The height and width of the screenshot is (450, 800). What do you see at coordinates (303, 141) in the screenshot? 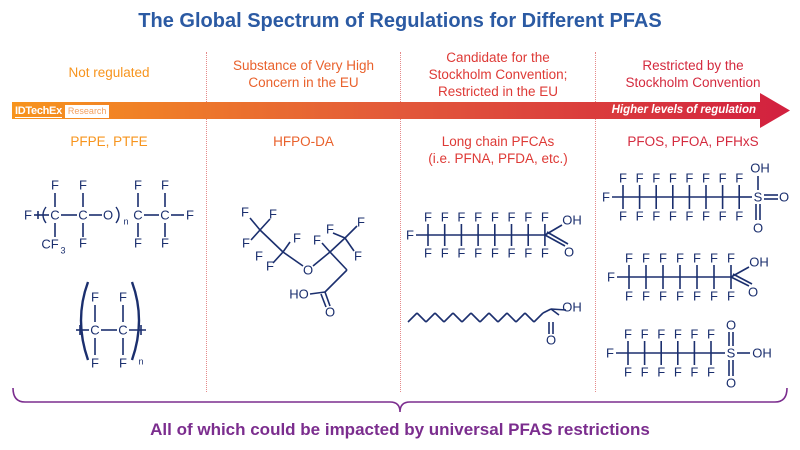
I see `compound-label-hfpo-da: HFPO-DA` at bounding box center [303, 141].